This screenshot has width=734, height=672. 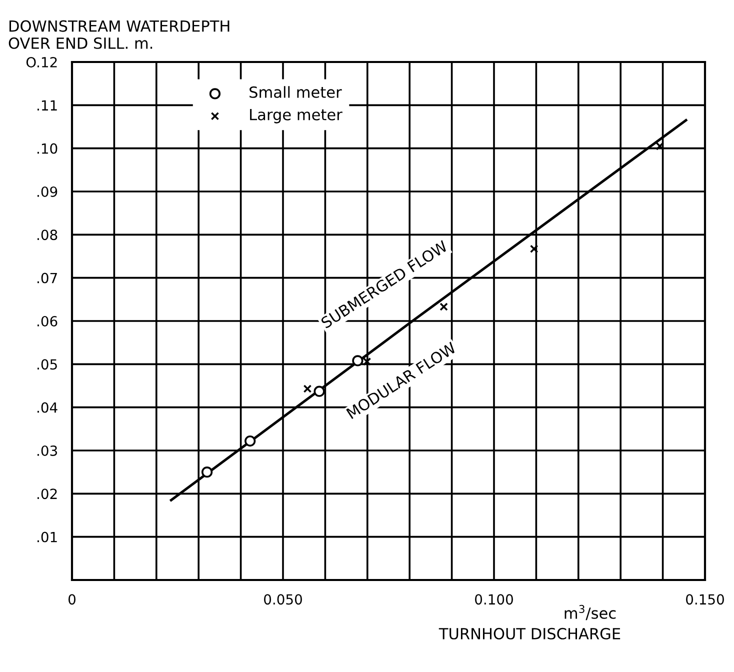 I want to click on y-tick-label: O.12, so click(x=41, y=62).